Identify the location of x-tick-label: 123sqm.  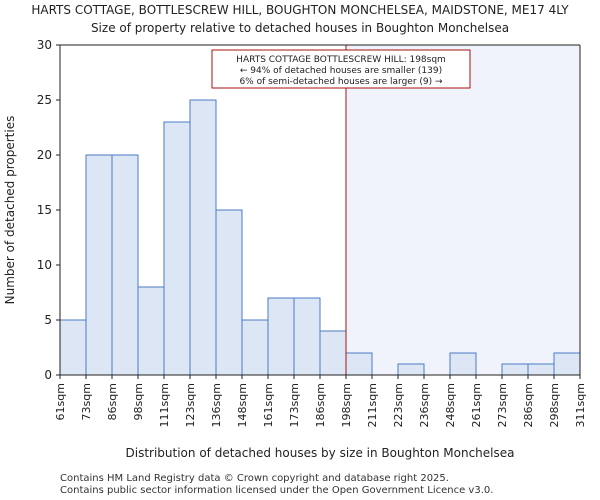
(190, 405).